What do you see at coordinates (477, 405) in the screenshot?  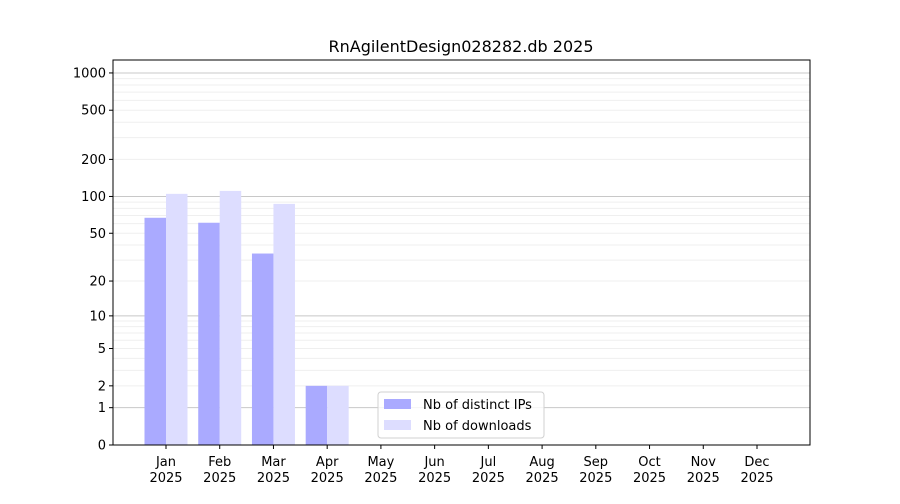 I see `legend-label: Nb of distinct IPs` at bounding box center [477, 405].